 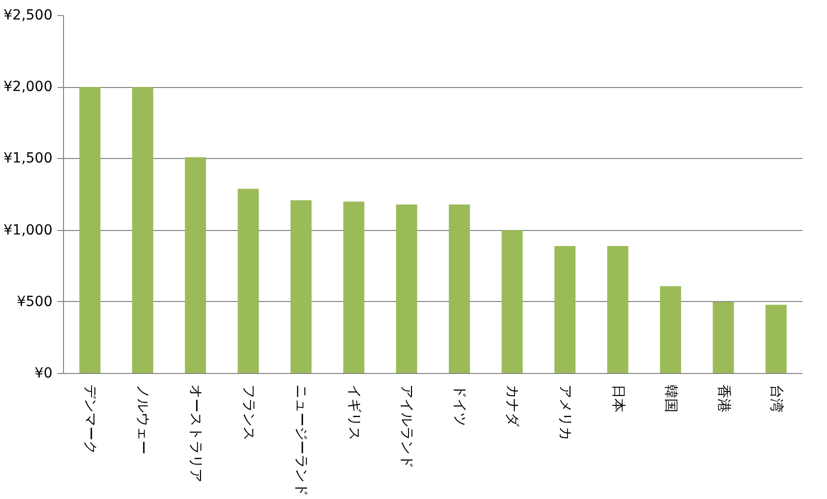 What do you see at coordinates (670, 398) in the screenshot?
I see `x-tick-label: 韓国` at bounding box center [670, 398].